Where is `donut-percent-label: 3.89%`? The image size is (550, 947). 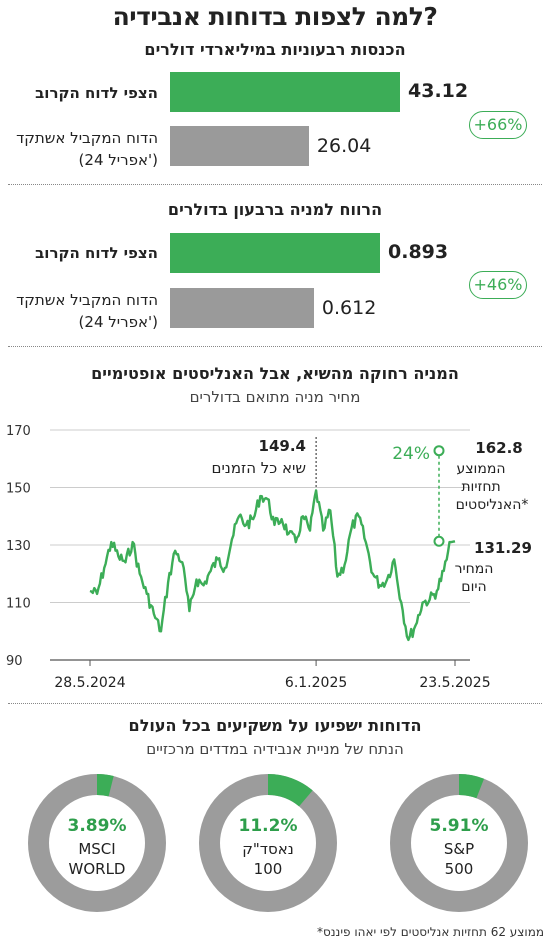
donut-percent-label: 3.89% is located at coordinates (97, 826).